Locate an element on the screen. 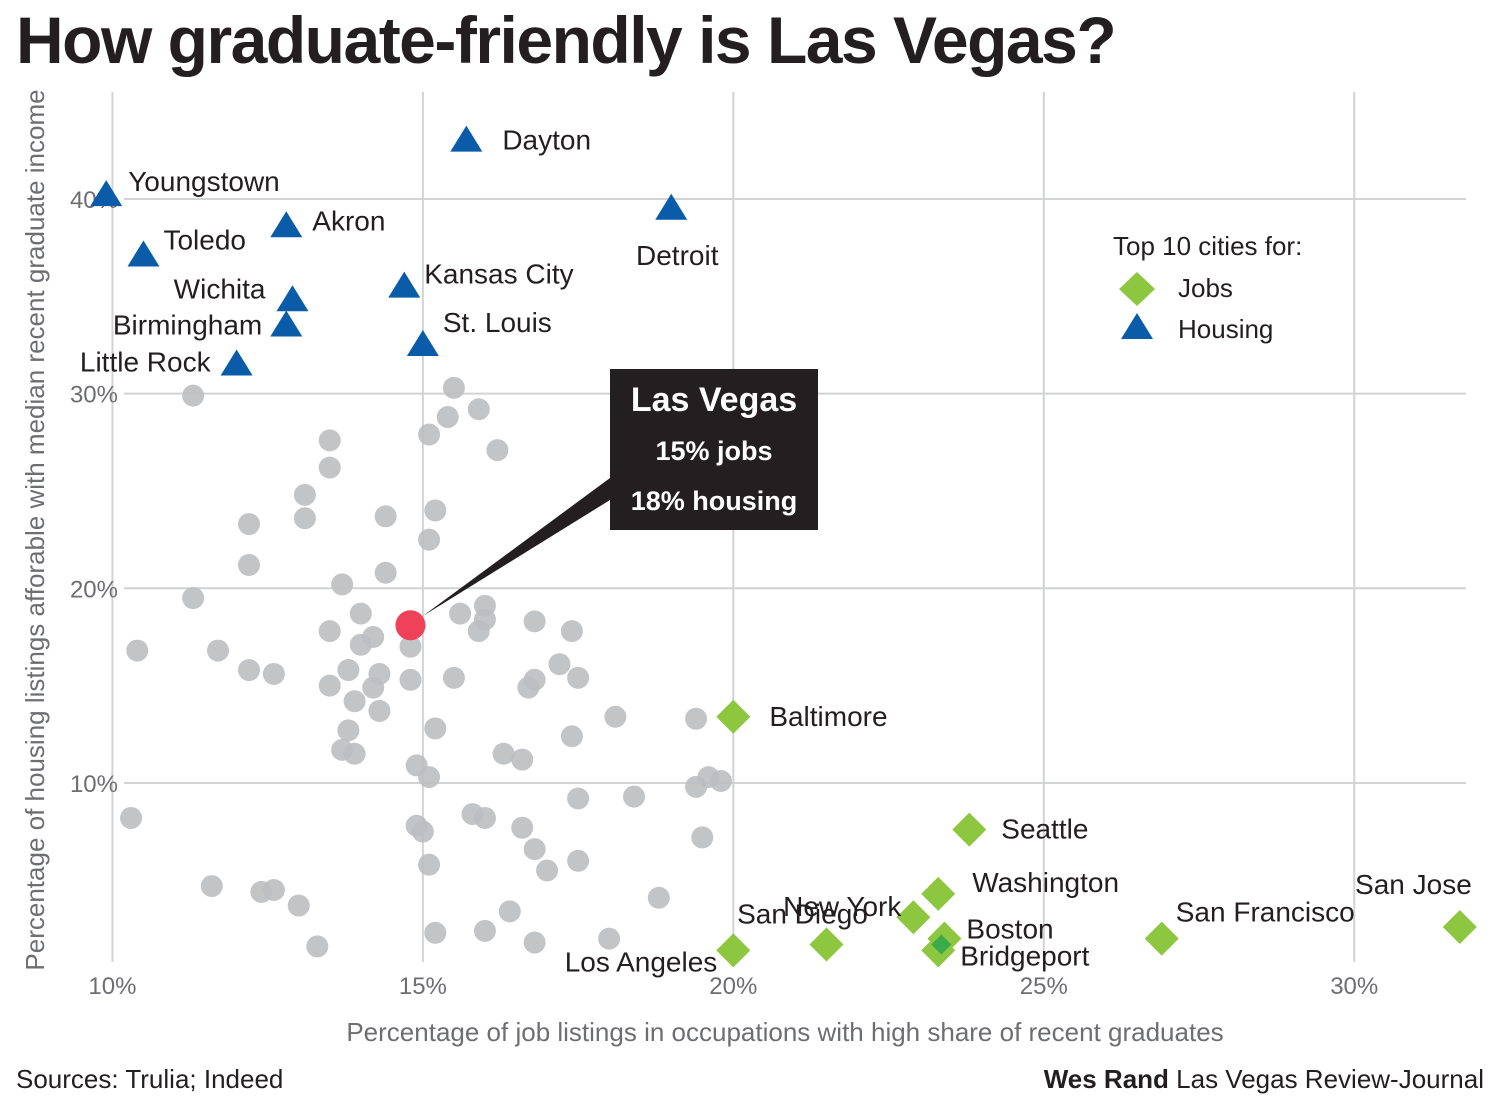  city-label: Dayton is located at coordinates (546, 140).